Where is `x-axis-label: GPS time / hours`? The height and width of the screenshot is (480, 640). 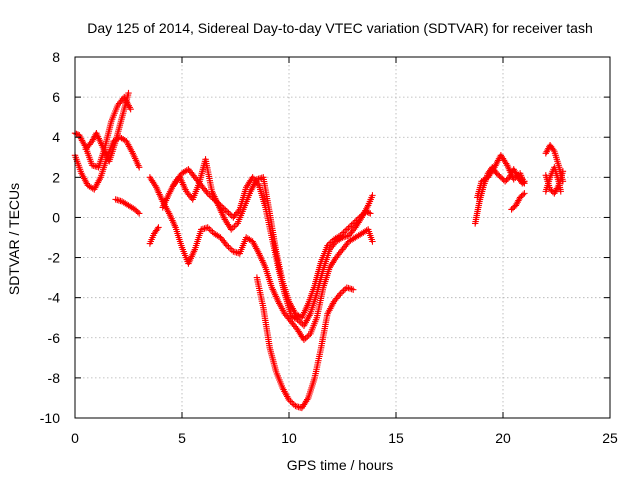 x-axis-label: GPS time / hours is located at coordinates (340, 465).